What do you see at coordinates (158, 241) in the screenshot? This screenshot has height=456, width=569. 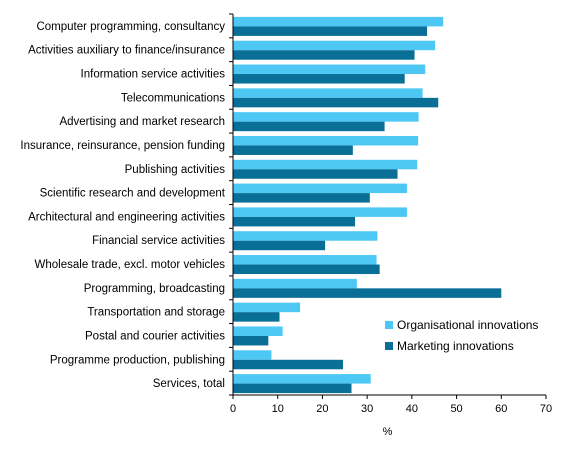 I see `category-label-9: Financial service activities` at bounding box center [158, 241].